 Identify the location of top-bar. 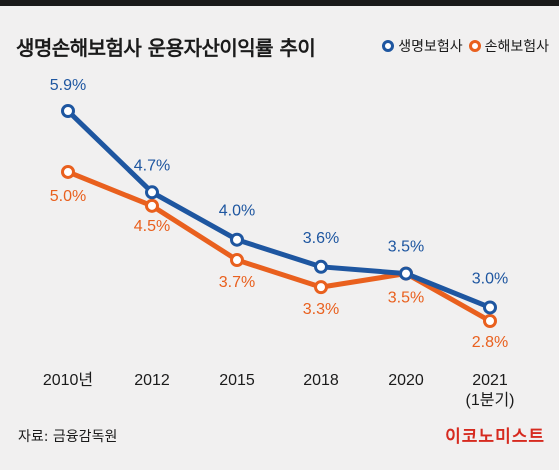
(279, 3).